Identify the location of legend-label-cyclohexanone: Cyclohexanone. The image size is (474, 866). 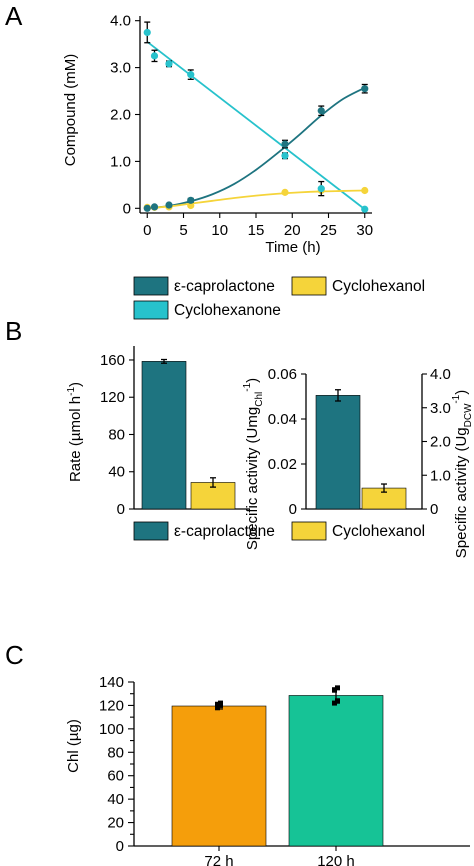
(227, 310).